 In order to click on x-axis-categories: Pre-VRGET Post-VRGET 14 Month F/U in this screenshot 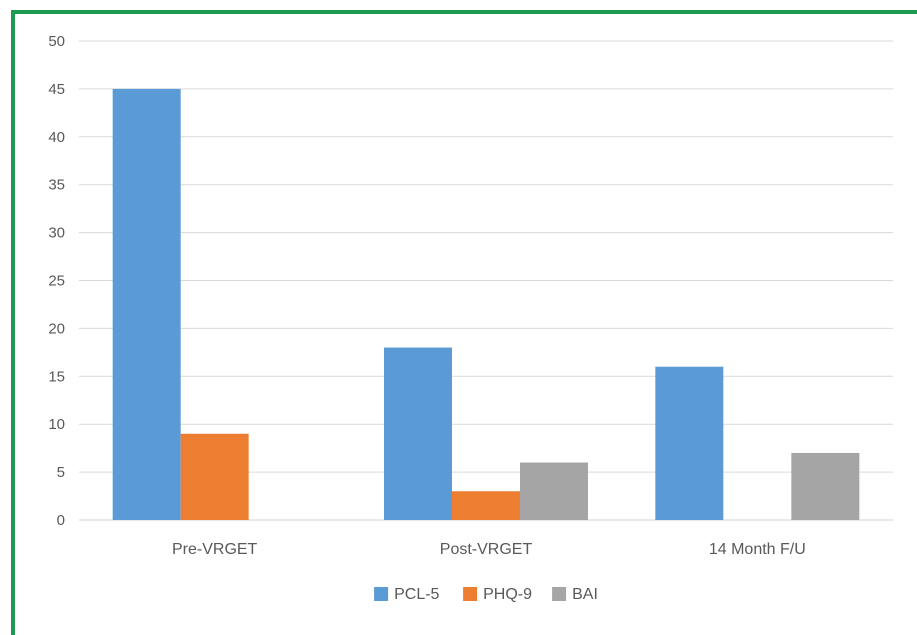, I will do `click(489, 549)`.